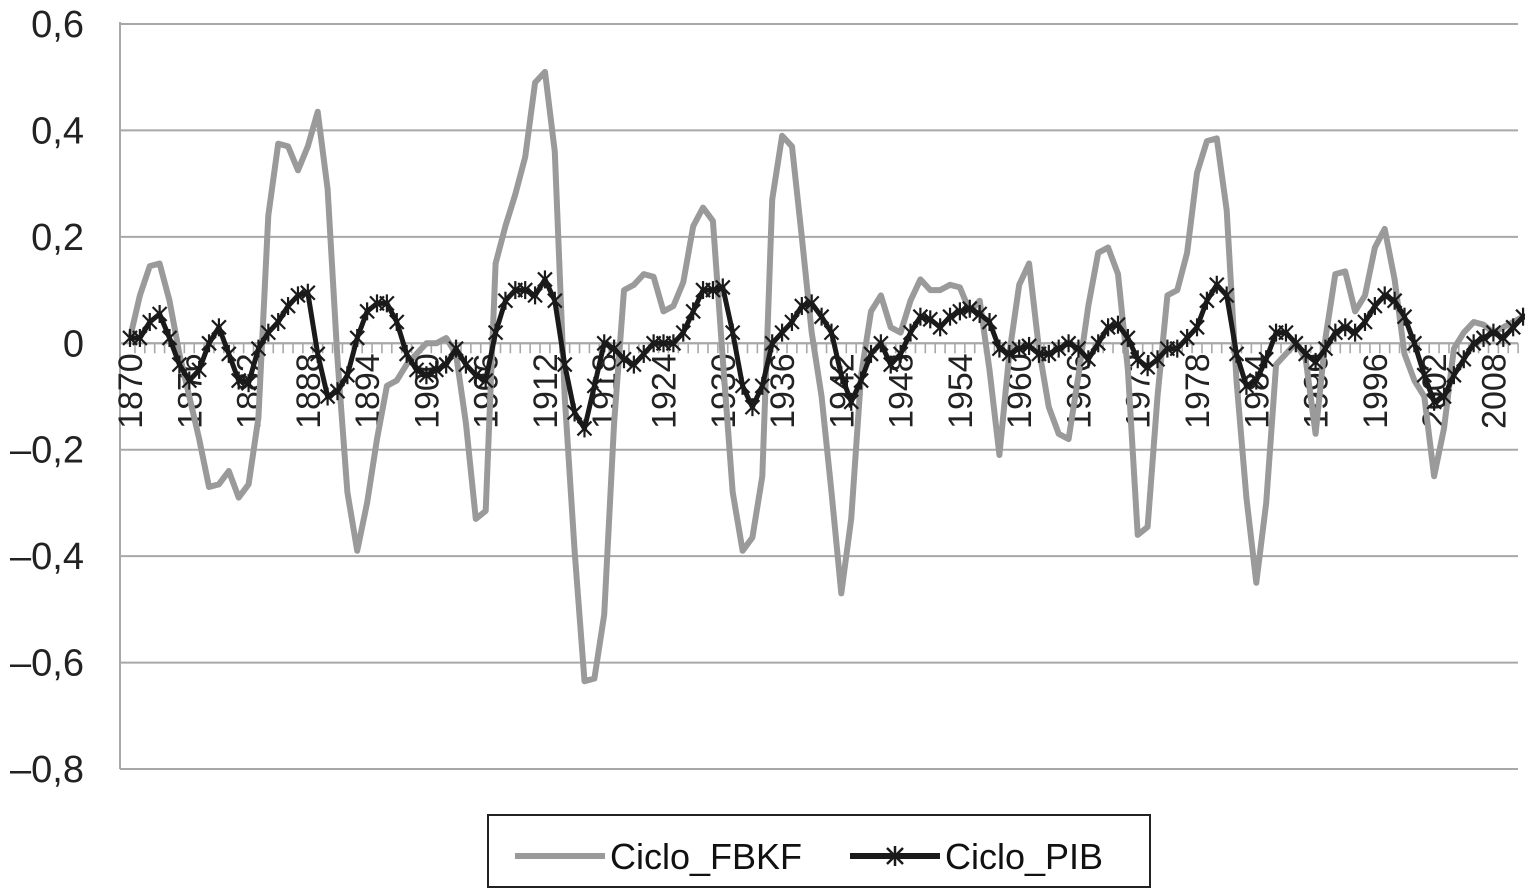  What do you see at coordinates (665, 391) in the screenshot?
I see `x-tick-label: 1924` at bounding box center [665, 391].